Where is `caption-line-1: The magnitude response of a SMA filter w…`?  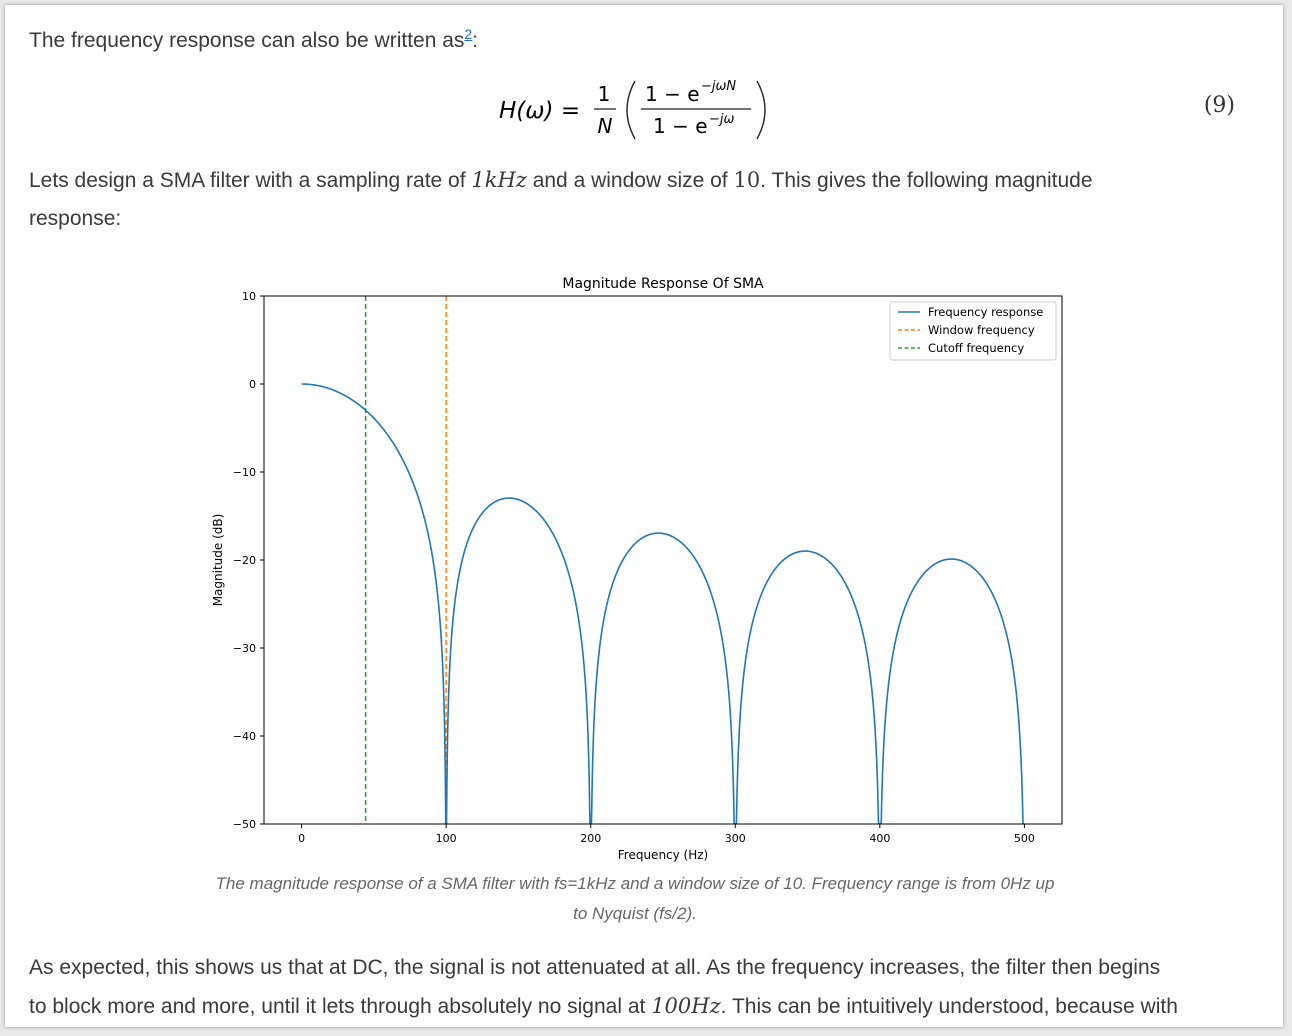
caption-line-1: The magnitude response of a SMA filter w… is located at coordinates (635, 883).